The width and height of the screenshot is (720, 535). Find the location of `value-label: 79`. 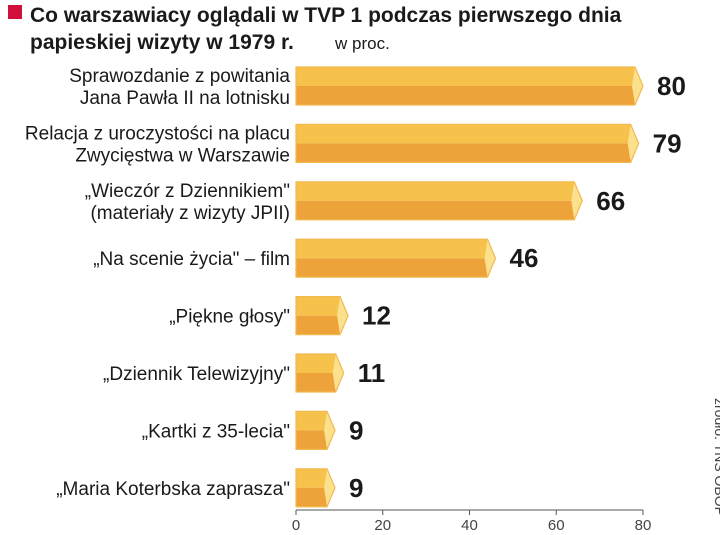

value-label: 79 is located at coordinates (667, 143).